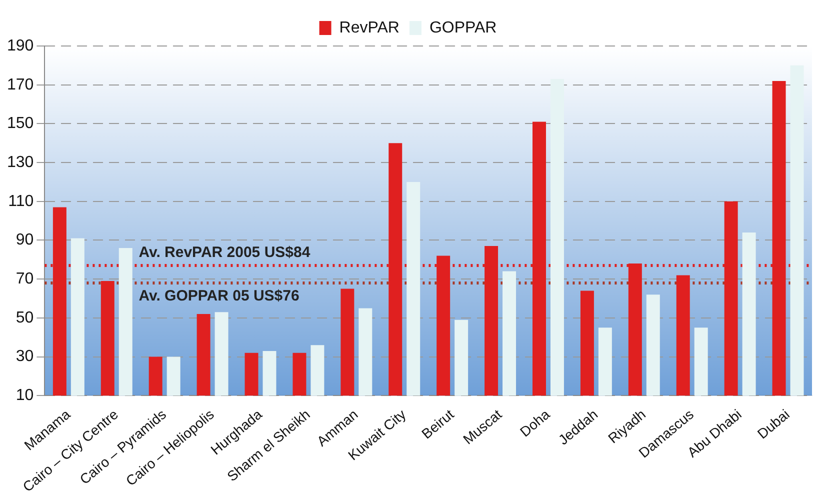 The width and height of the screenshot is (822, 499). I want to click on y-tick-label: 150, so click(20, 123).